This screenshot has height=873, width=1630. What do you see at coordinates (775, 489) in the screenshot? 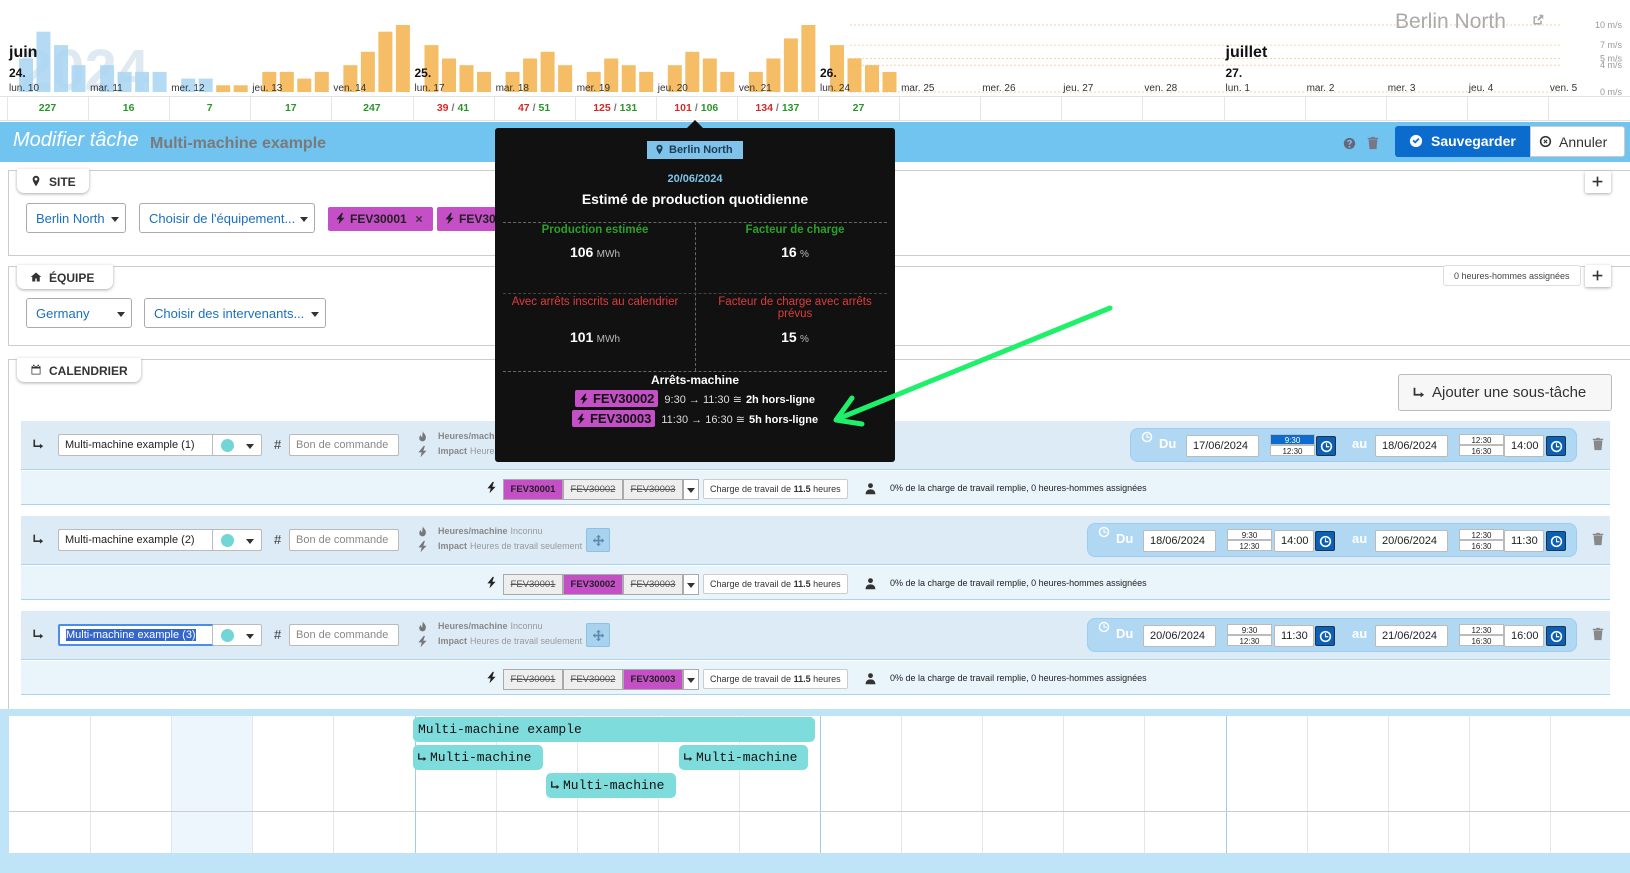
I see `workload: Charge de travail de 11.5 heures` at bounding box center [775, 489].